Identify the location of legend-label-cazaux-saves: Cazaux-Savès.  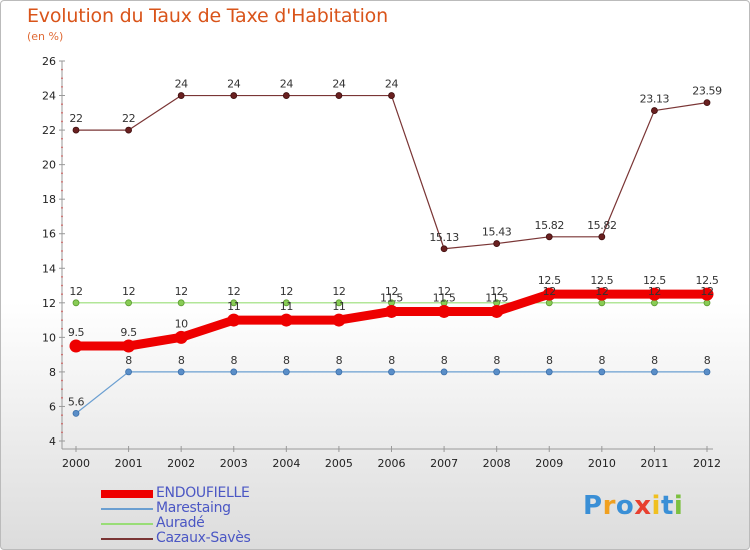
(203, 538).